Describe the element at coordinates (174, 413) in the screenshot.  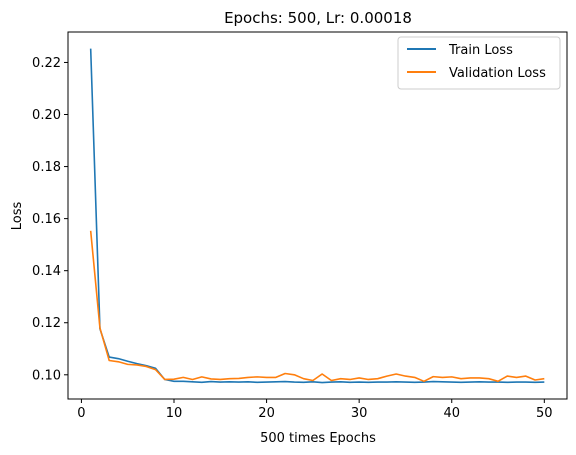
I see `x-tick-label: 10` at that location.